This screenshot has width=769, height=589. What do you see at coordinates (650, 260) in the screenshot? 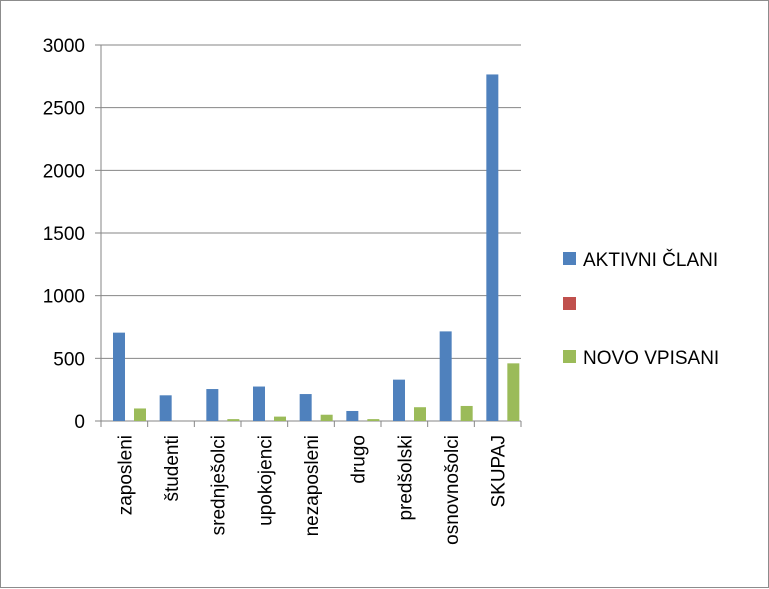
I see `legend-label: AKTIVNI ČLANI` at bounding box center [650, 260].